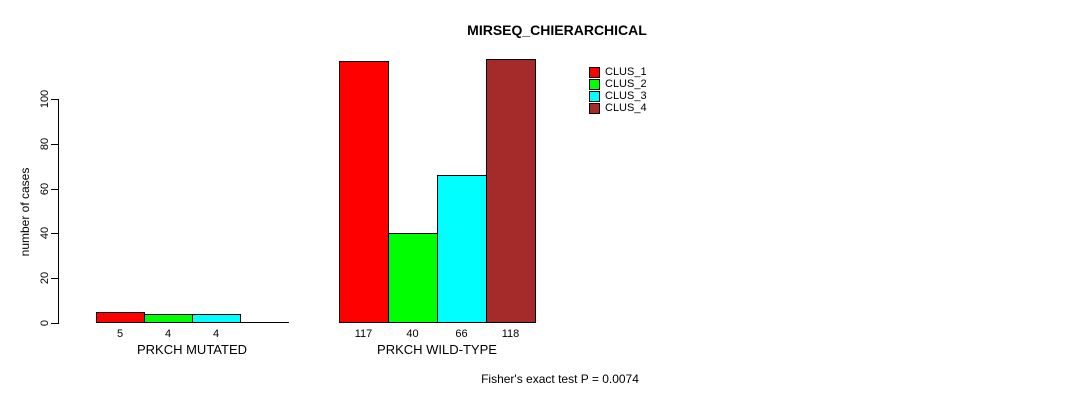 This screenshot has height=400, width=1090. What do you see at coordinates (363, 334) in the screenshot?
I see `bar-value-label: 117` at bounding box center [363, 334].